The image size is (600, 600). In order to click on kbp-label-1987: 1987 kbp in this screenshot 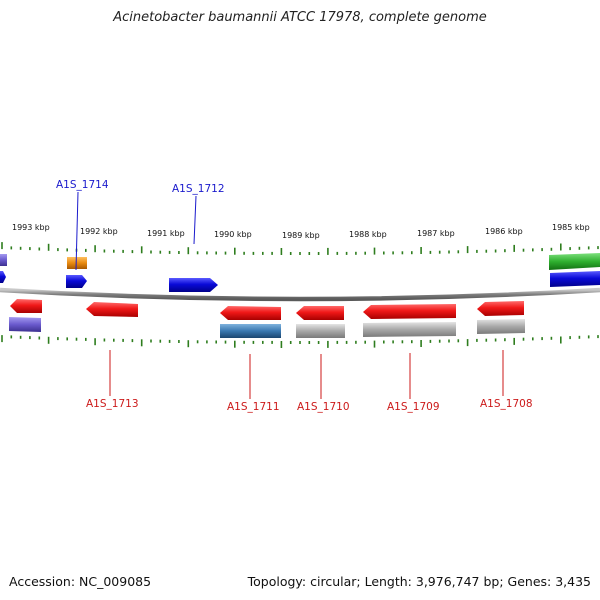, I will do `click(436, 233)`.